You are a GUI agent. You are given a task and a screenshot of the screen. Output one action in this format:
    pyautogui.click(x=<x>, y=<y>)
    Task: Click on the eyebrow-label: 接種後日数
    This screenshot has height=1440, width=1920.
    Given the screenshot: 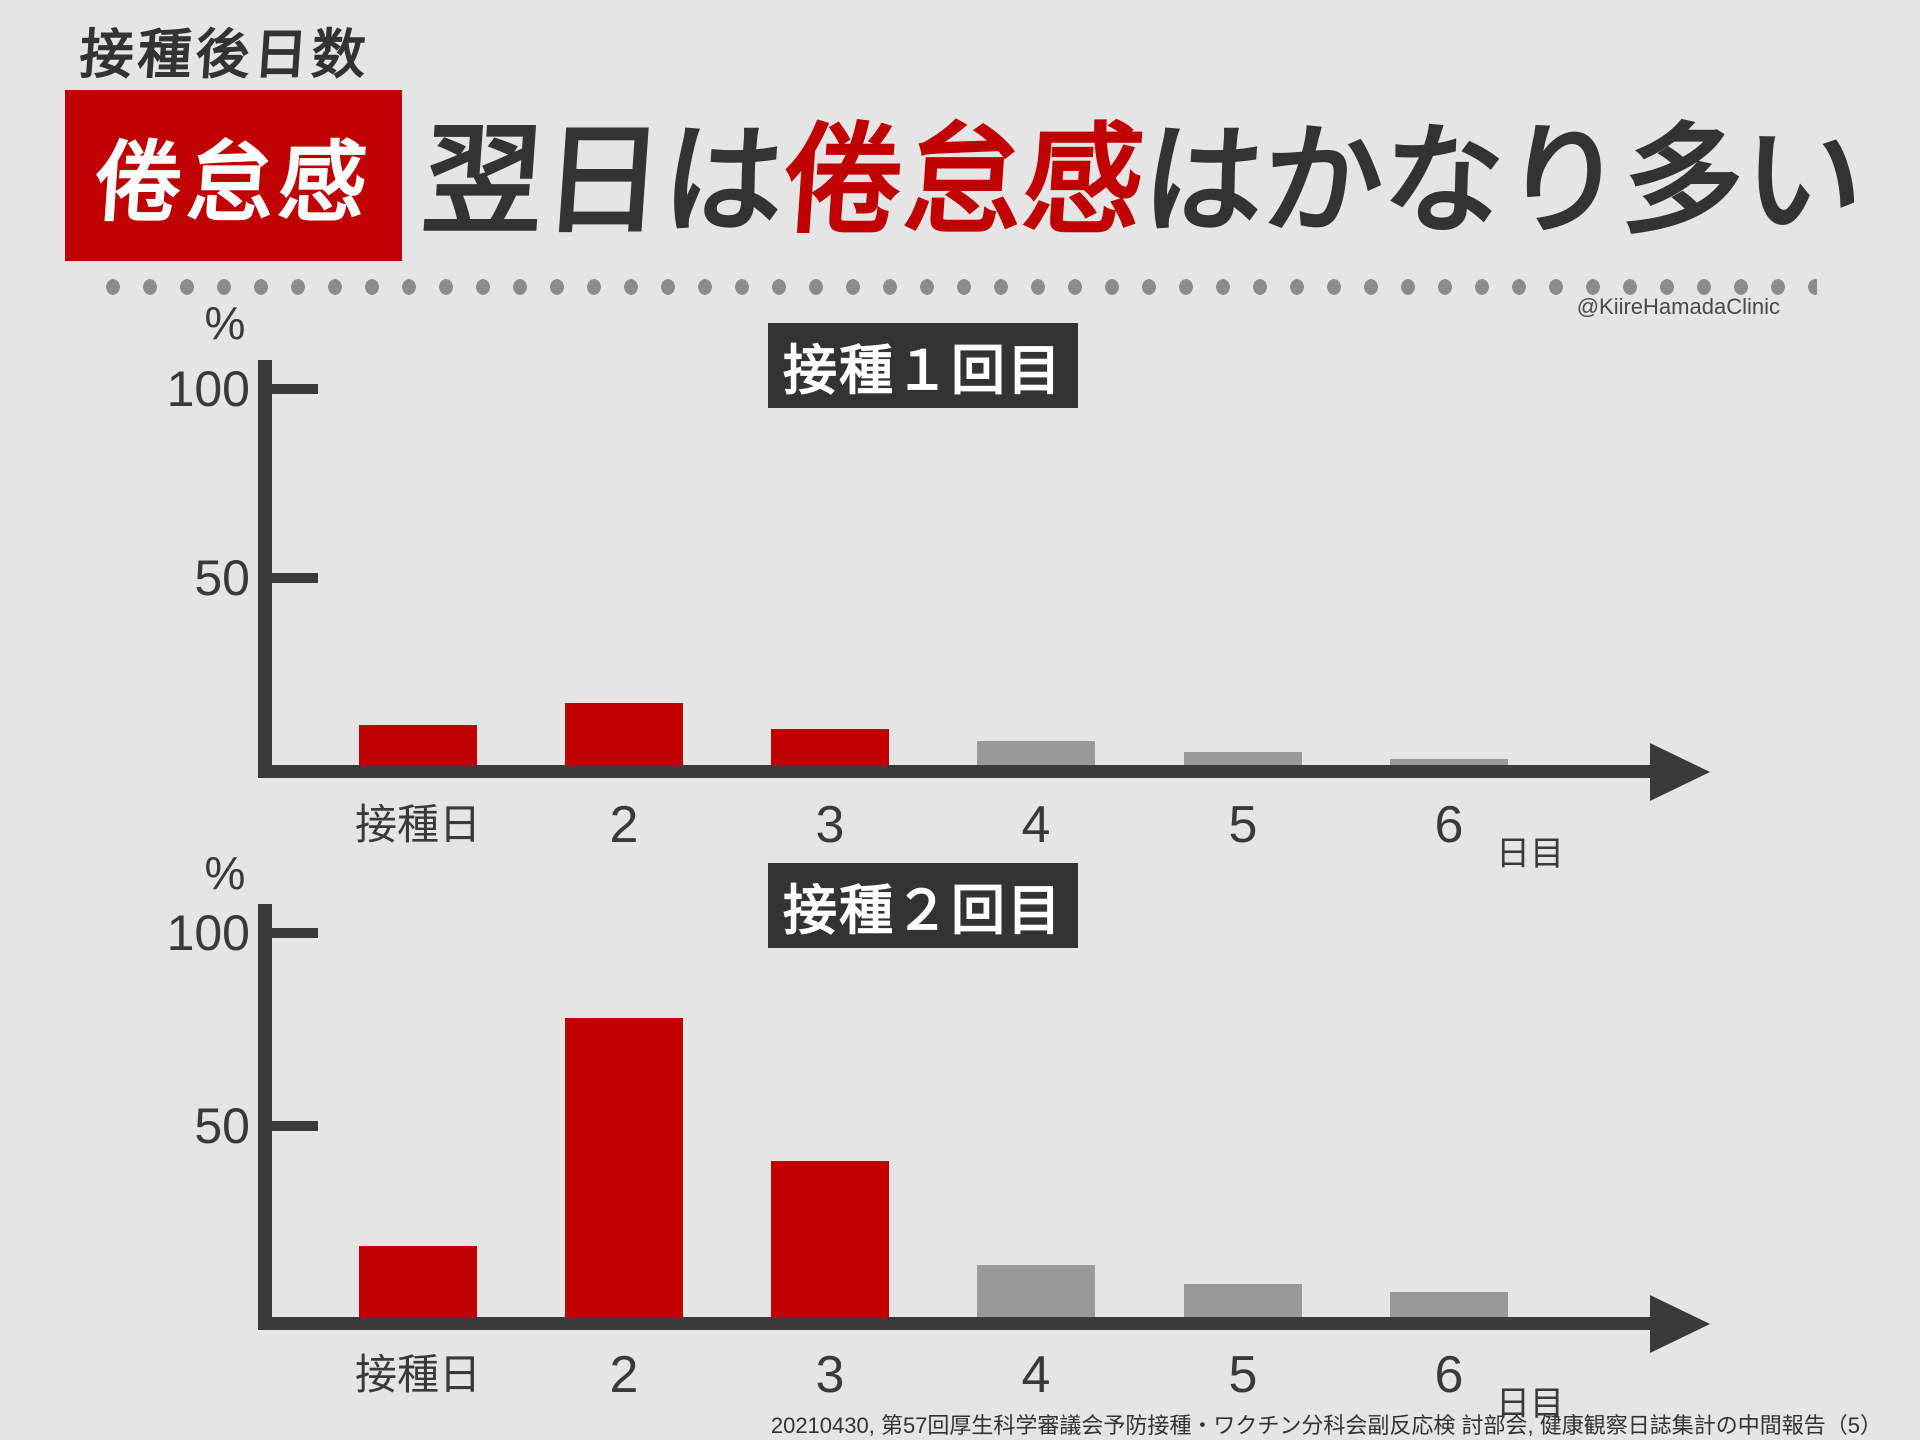 What is the action you would take?
    pyautogui.click(x=224, y=55)
    